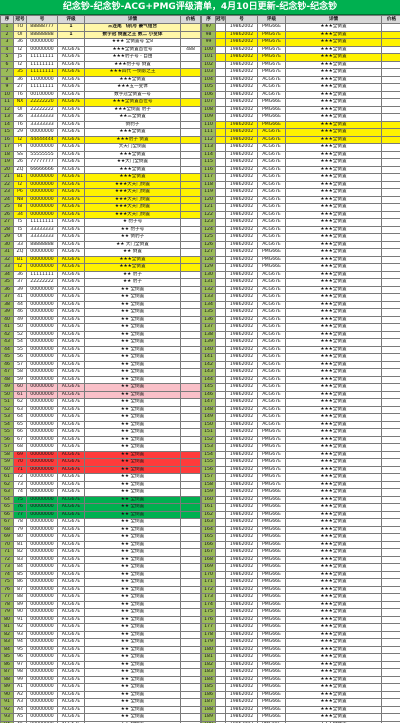 This screenshot has height=723, width=400. What do you see at coordinates (300, 439) in the screenshot?
I see `table-row: 152 19862002 PMG67E ★★★全倒置` at bounding box center [300, 439].